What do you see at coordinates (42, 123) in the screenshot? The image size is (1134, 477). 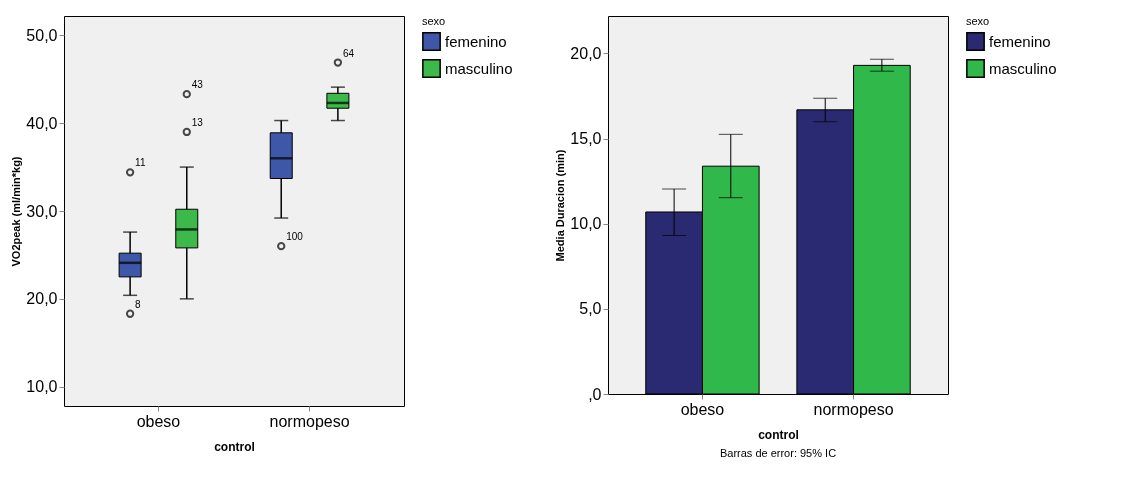 I see `y-tick-label: 40,0` at bounding box center [42, 123].